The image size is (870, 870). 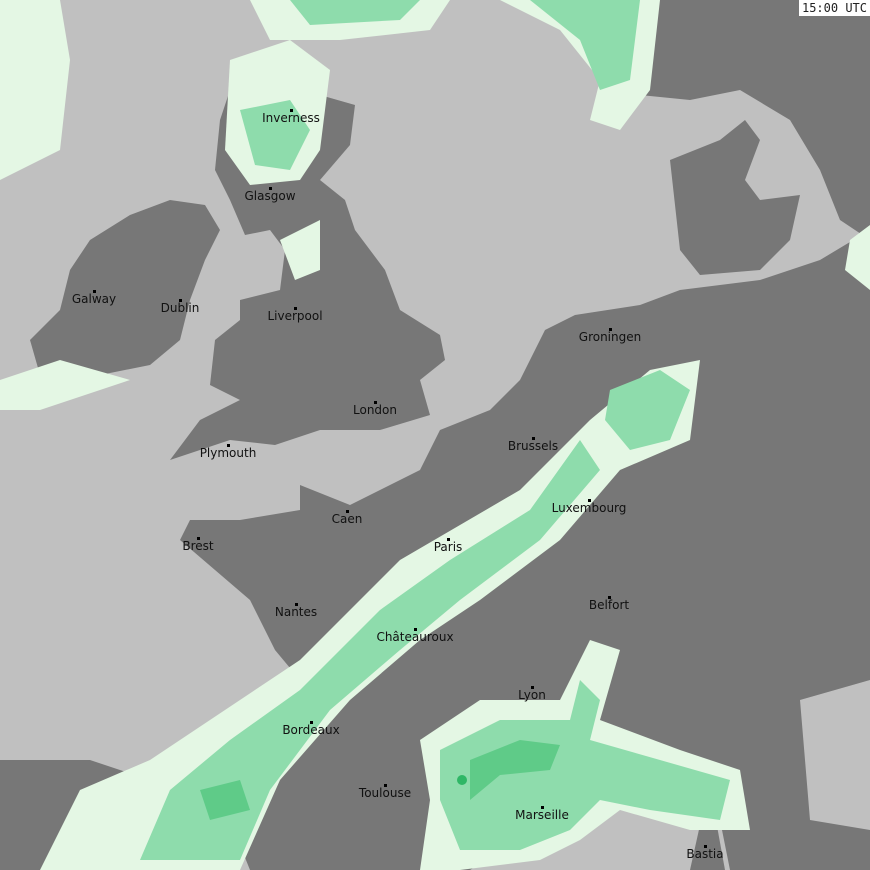 What do you see at coordinates (180, 308) in the screenshot?
I see `city-label: Dublin` at bounding box center [180, 308].